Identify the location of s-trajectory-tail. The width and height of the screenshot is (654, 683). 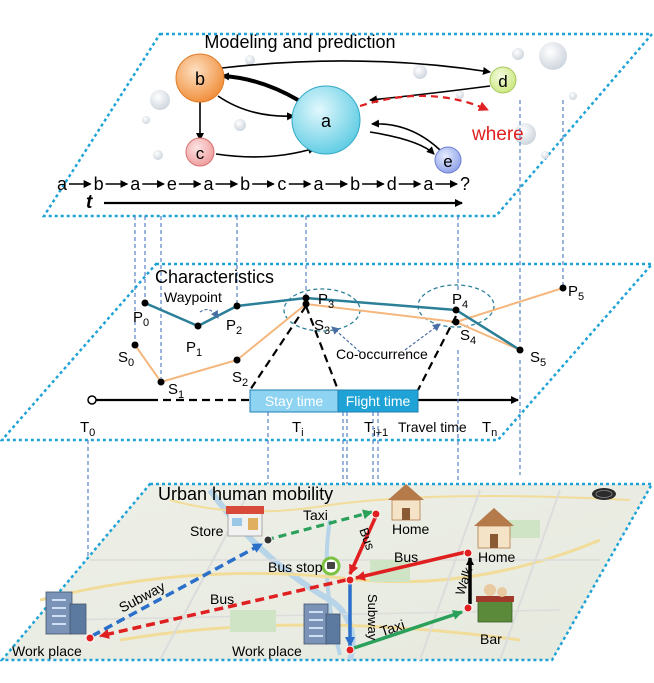
(509, 305).